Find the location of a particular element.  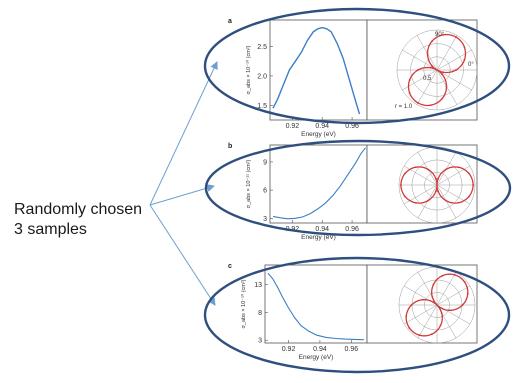

polar-angle-label-0: 0° is located at coordinates (471, 65).